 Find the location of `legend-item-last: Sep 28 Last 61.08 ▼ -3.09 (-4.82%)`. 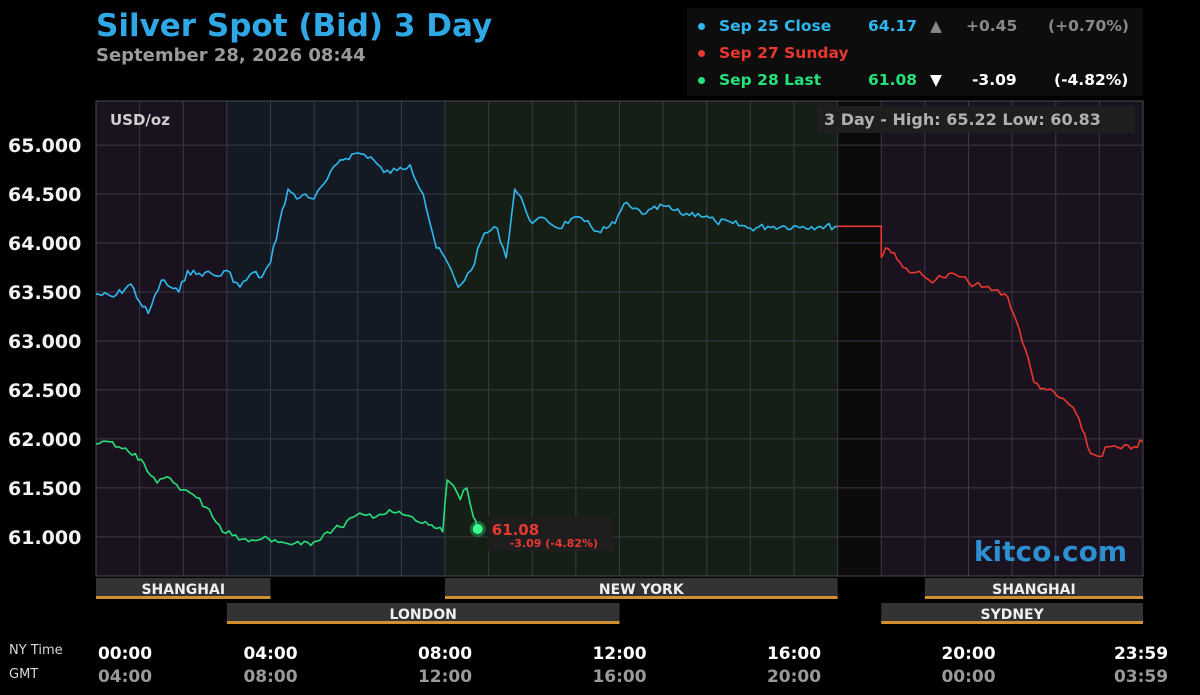

legend-item-last: Sep 28 Last 61.08 ▼ -3.09 (-4.82%) is located at coordinates (915, 83).